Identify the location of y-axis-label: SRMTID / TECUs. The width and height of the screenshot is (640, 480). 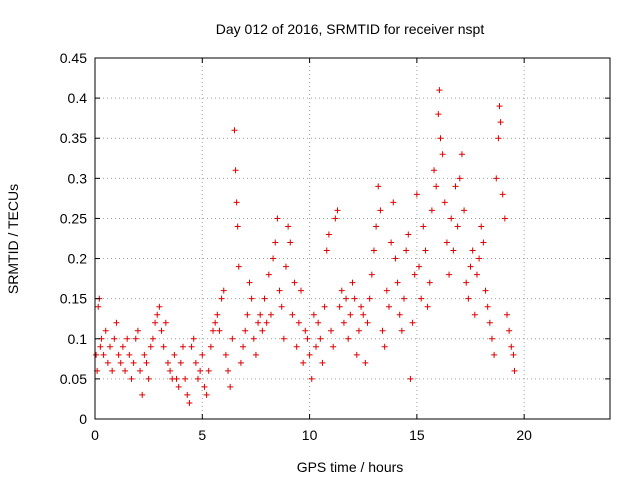
(13, 239).